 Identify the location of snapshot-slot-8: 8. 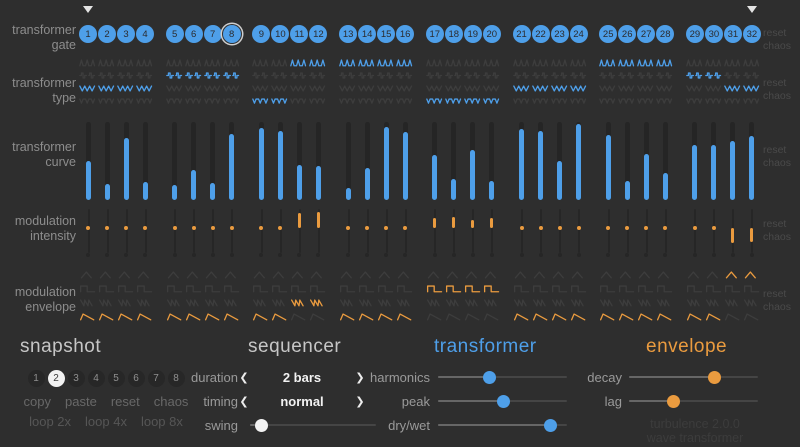
(176, 378).